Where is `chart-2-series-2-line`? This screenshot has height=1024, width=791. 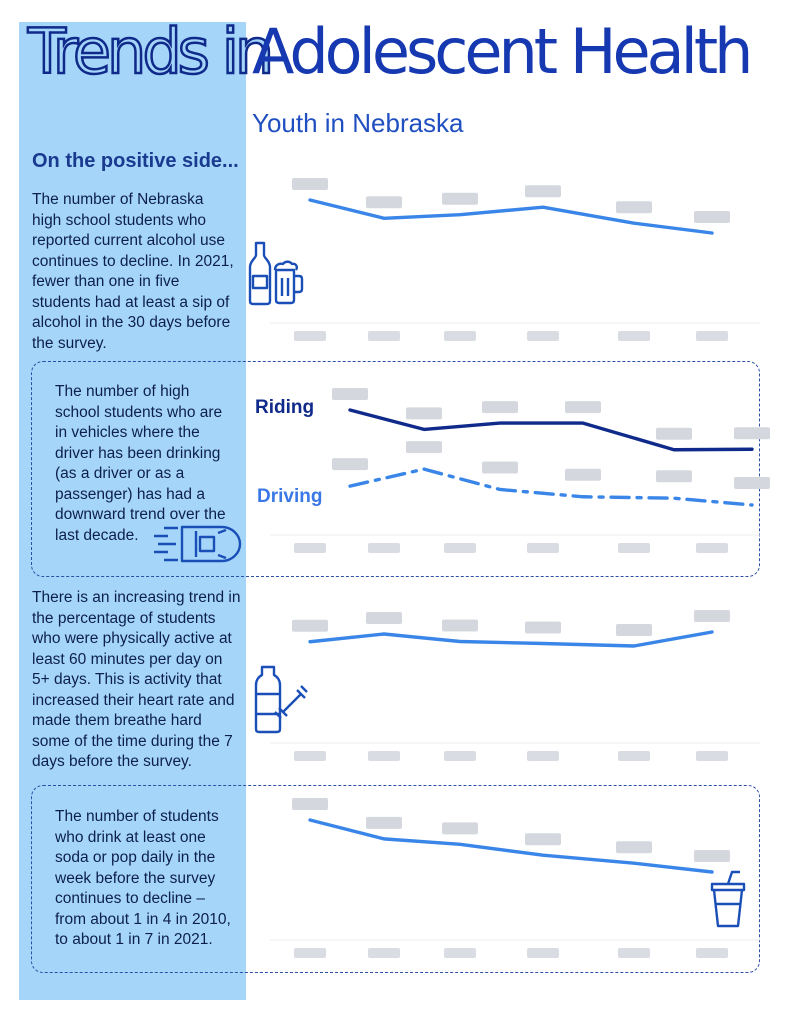
chart-2-series-2-line is located at coordinates (551, 487).